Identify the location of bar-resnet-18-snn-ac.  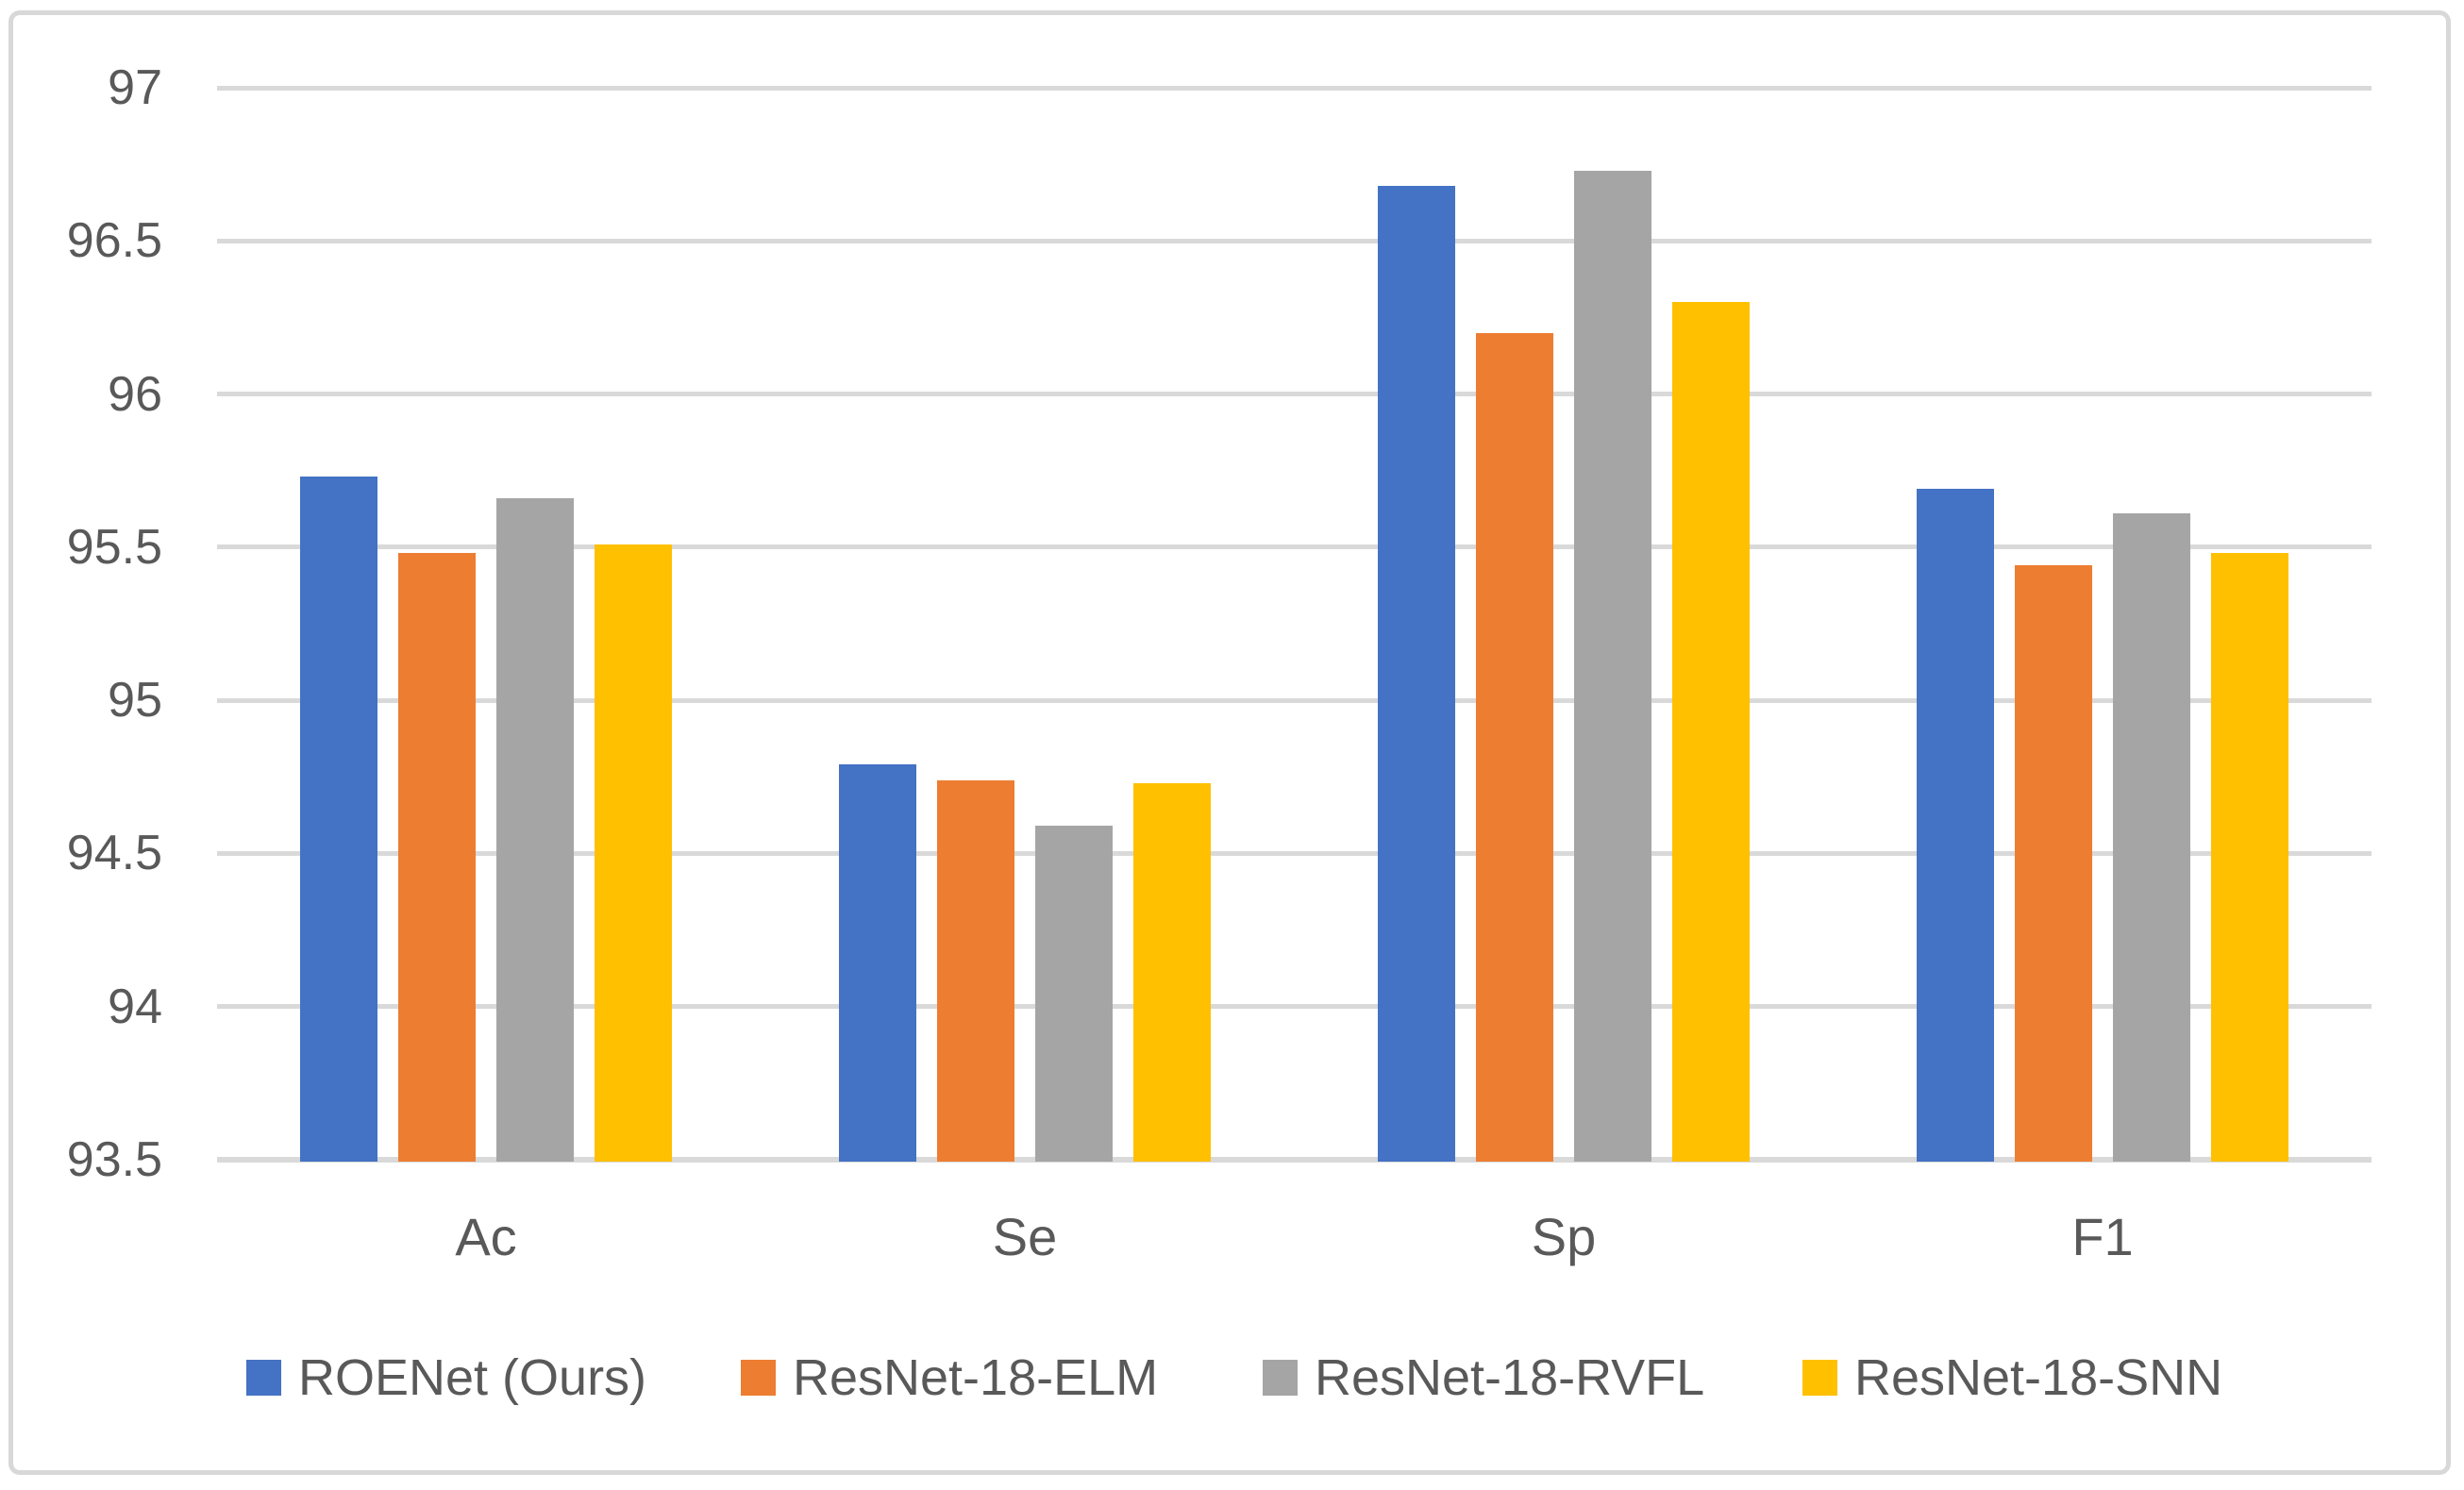
(633, 853).